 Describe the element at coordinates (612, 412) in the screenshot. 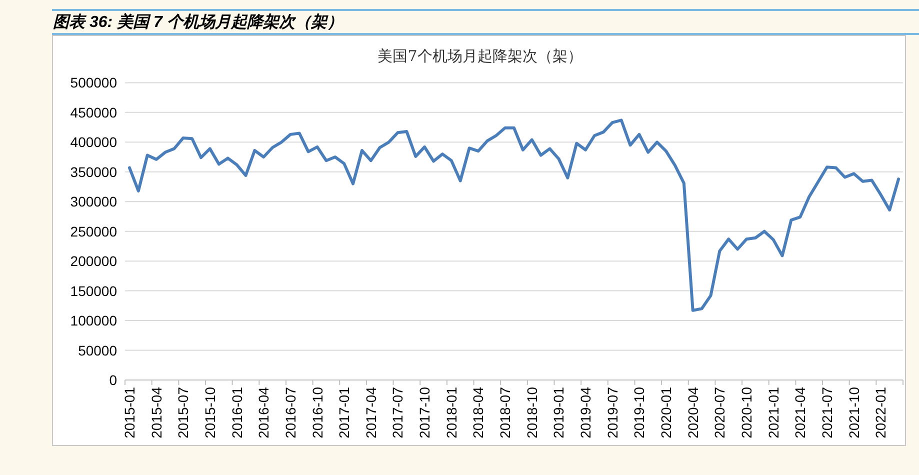

I see `x-tick-label: 2019-07` at that location.